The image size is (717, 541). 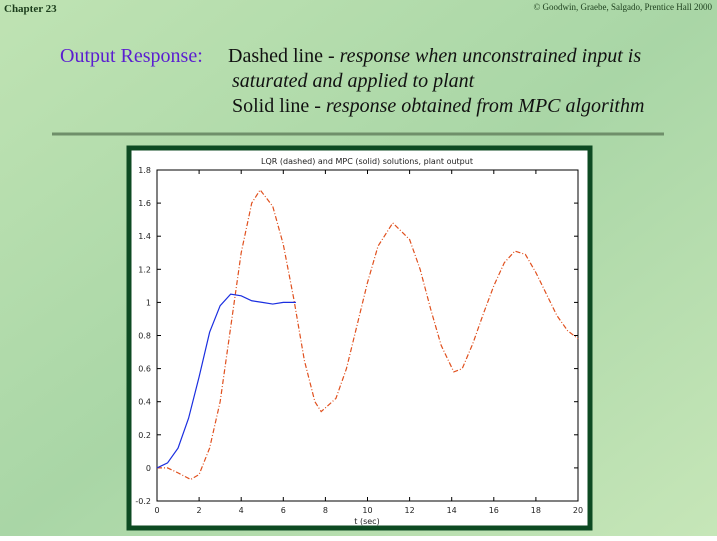 What do you see at coordinates (283, 510) in the screenshot?
I see `x-tick-label: 6` at bounding box center [283, 510].